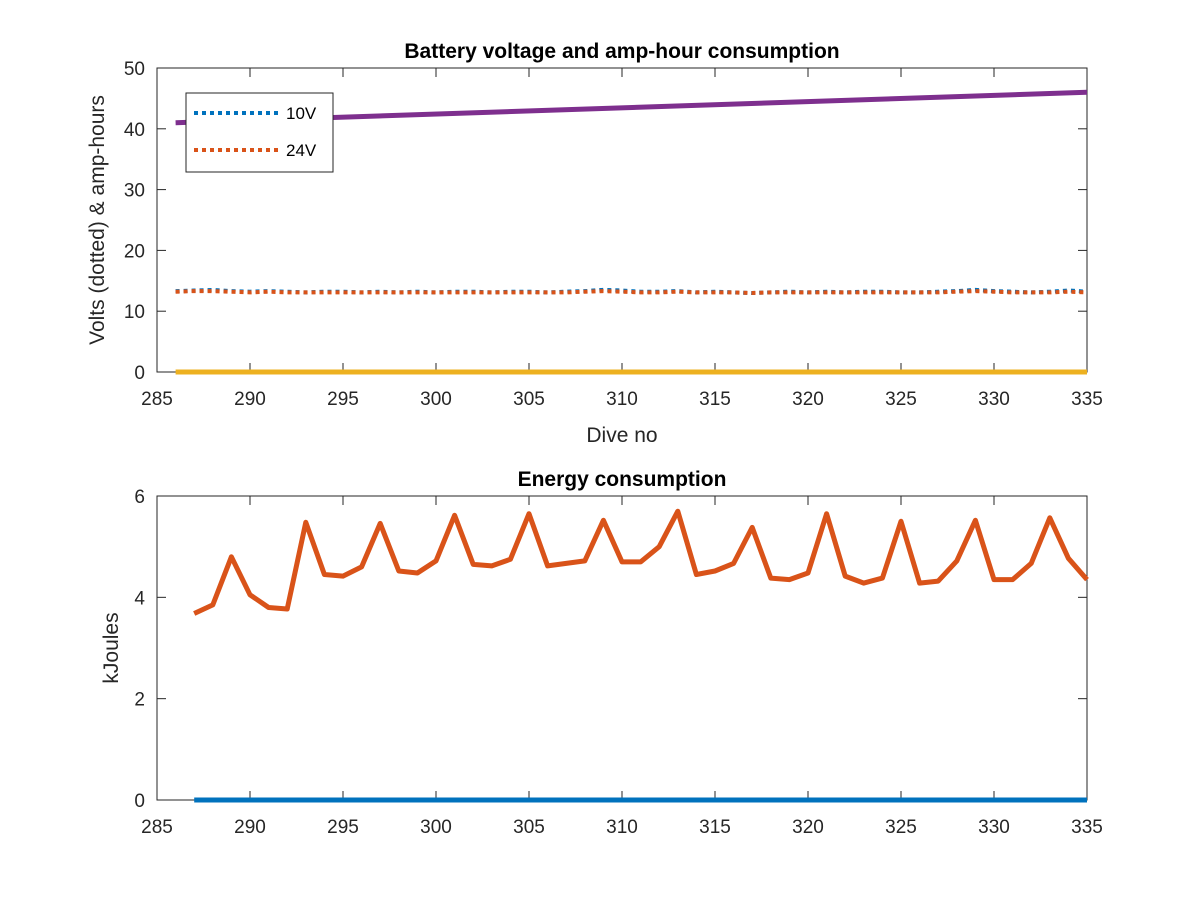 The height and width of the screenshot is (905, 1200). I want to click on legend-box, so click(259, 132).